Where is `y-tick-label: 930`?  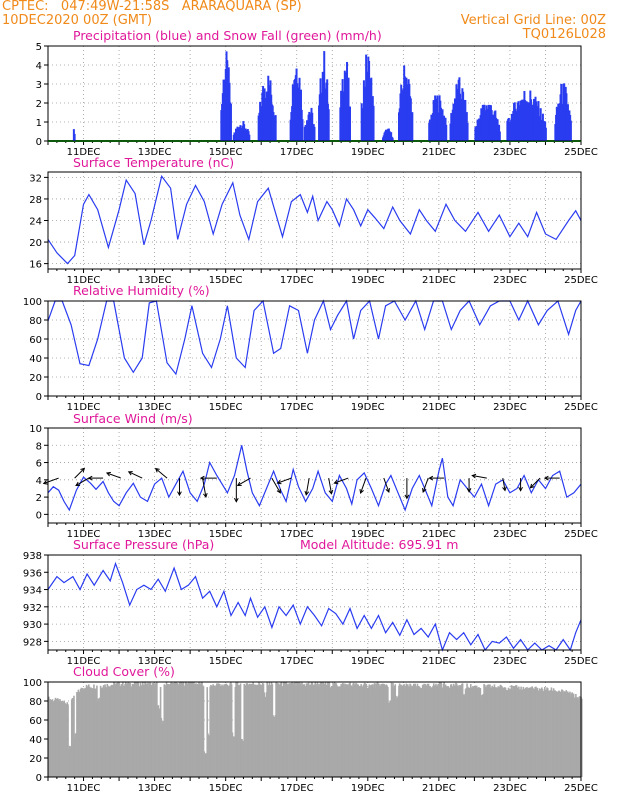 y-tick-label: 930 is located at coordinates (32, 625).